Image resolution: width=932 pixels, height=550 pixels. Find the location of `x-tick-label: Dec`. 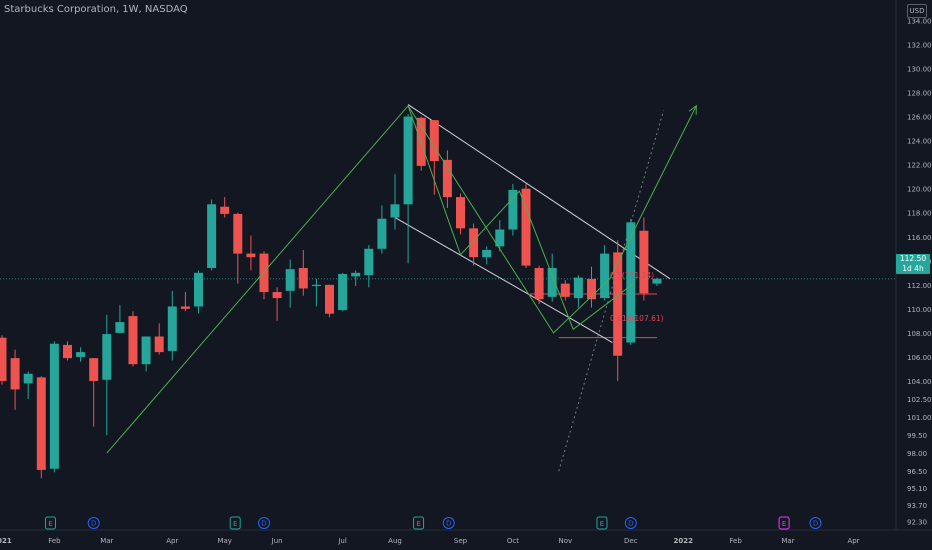

x-tick-label: Dec is located at coordinates (631, 541).